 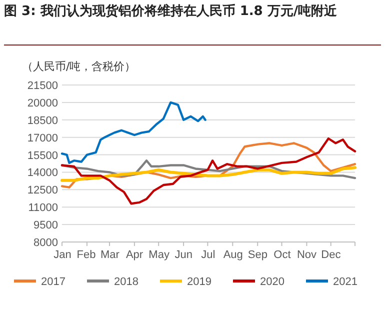 What do you see at coordinates (63, 255) in the screenshot?
I see `x-tick-label: Jan` at bounding box center [63, 255].